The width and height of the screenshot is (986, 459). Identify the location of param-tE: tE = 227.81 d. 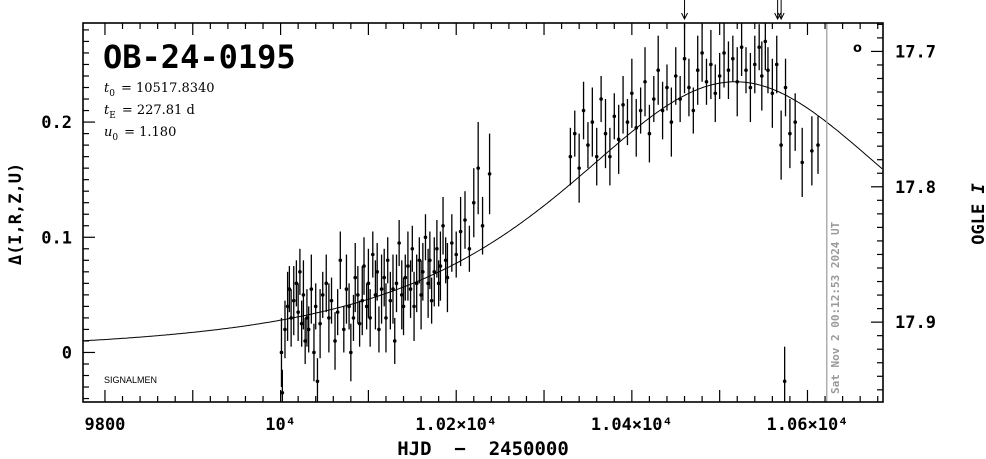
(149, 112).